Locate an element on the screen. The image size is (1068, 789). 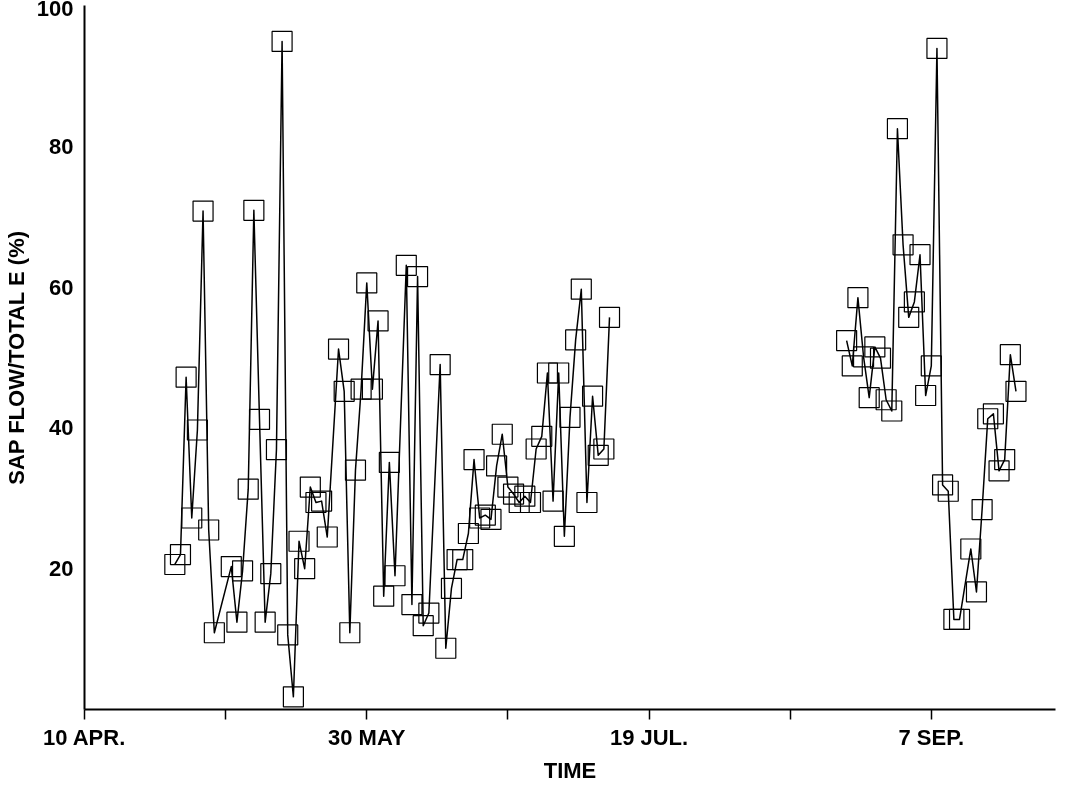
x-axis-title: TIME is located at coordinates (570, 770).